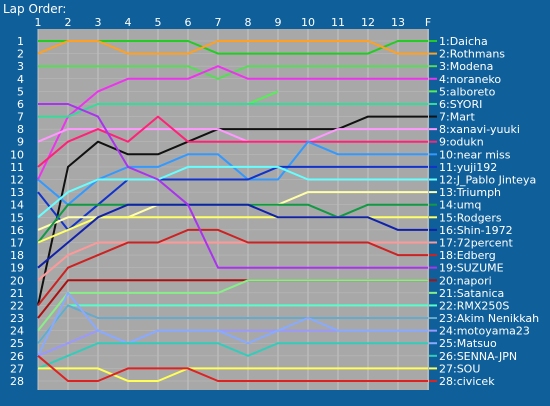 This screenshot has height=406, width=550. I want to click on y-tick-label: 19, so click(17, 268).